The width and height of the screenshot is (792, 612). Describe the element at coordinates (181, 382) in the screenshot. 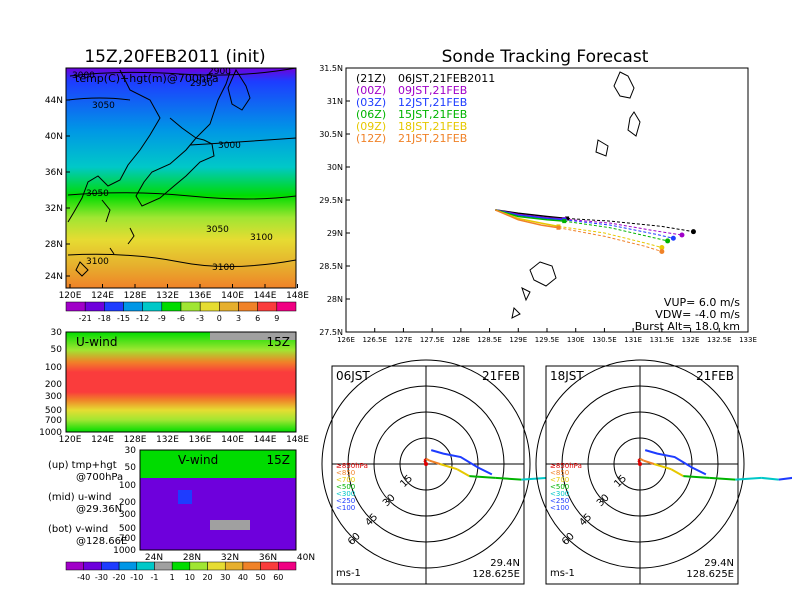

I see `u-wind-field` at that location.